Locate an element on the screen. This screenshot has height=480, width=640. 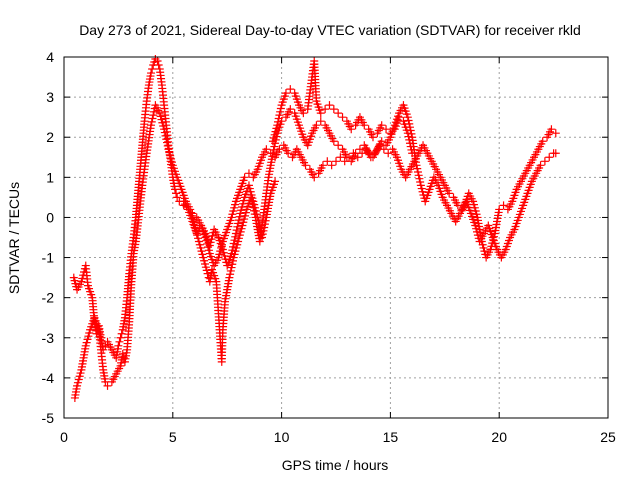
y-axis-label: SDTVAR / TECUs is located at coordinates (14, 238).